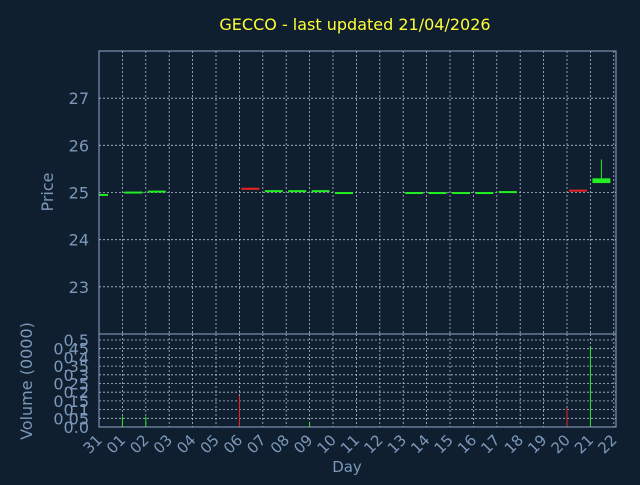 The image size is (640, 485). What do you see at coordinates (79, 145) in the screenshot?
I see `price-tick-label: 26` at bounding box center [79, 145].